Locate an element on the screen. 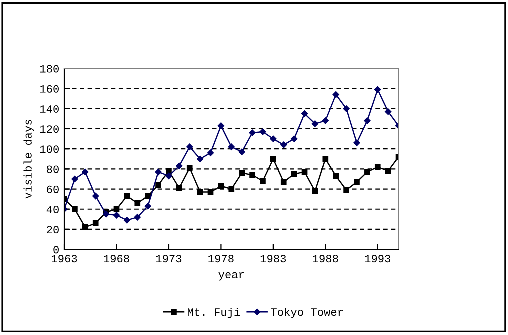  legend-label: Tokyo Tower is located at coordinates (307, 313).